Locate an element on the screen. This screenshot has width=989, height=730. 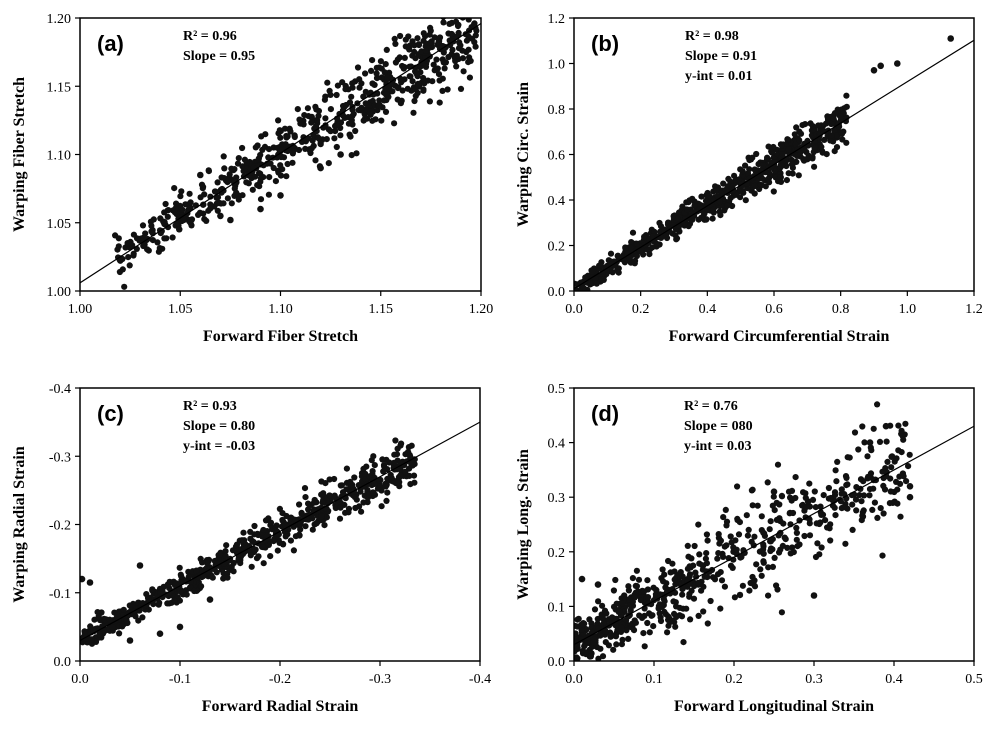
y-tick-label: 0.2 is located at coordinates (557, 553).